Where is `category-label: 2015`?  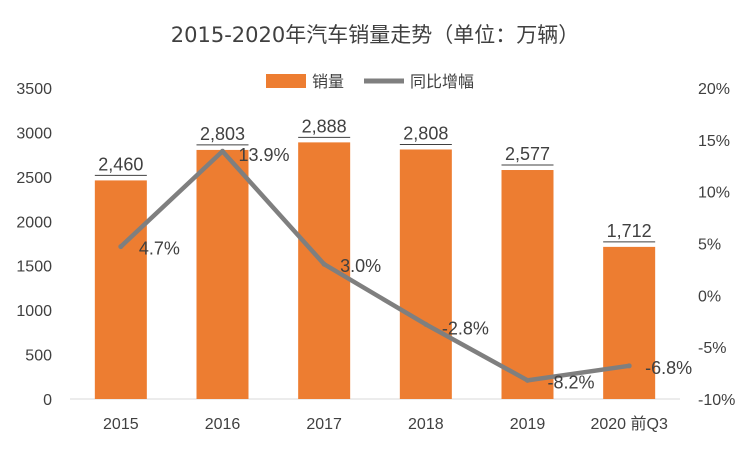 category-label: 2015 is located at coordinates (121, 424).